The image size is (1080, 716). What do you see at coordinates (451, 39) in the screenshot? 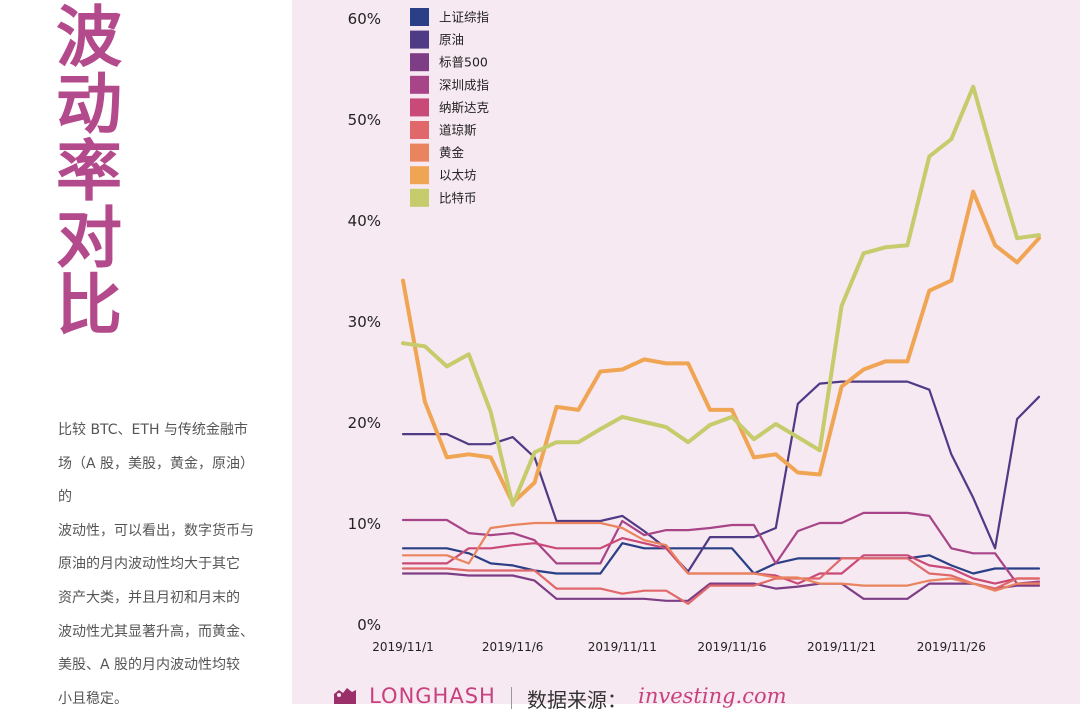
I see `legend-label: 原油` at bounding box center [451, 39].